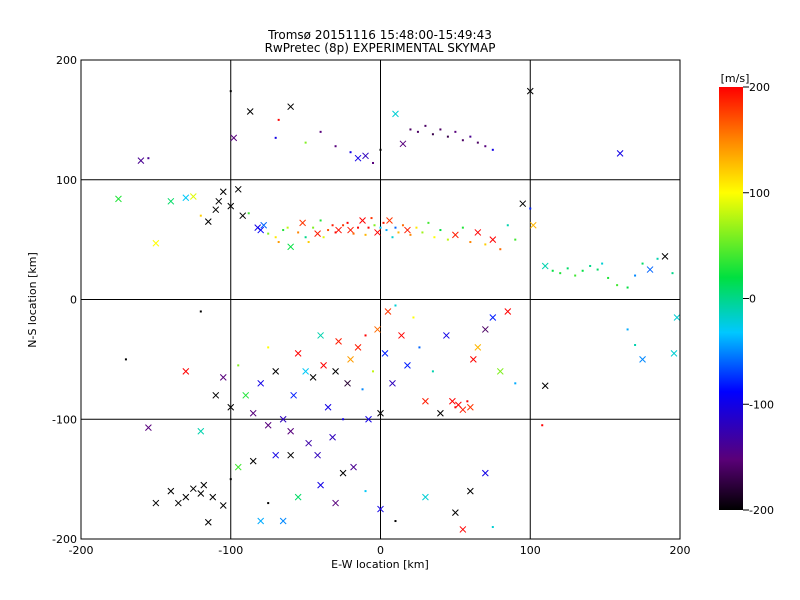 The image size is (800, 600). What do you see at coordinates (735, 78) in the screenshot?
I see `colorbar-label: [m/s]` at bounding box center [735, 78].